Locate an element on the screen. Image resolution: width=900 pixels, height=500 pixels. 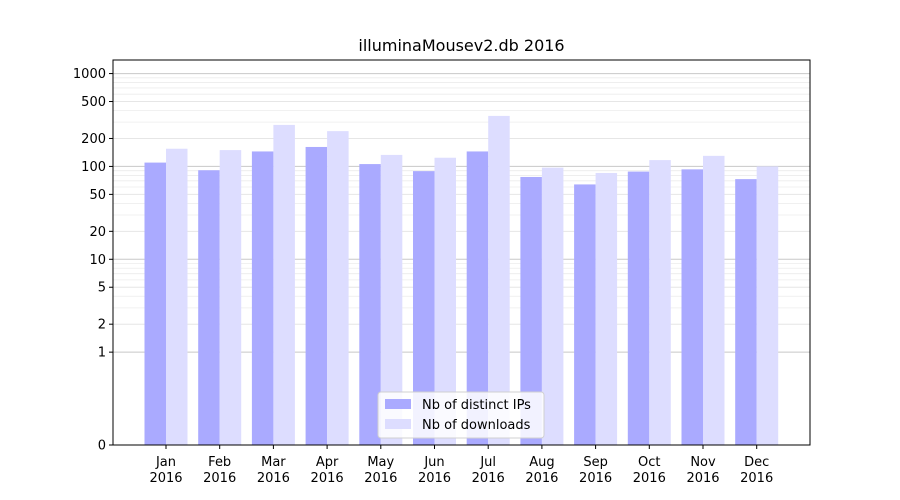
x-tick-label: Apr 2016 is located at coordinates (327, 470).